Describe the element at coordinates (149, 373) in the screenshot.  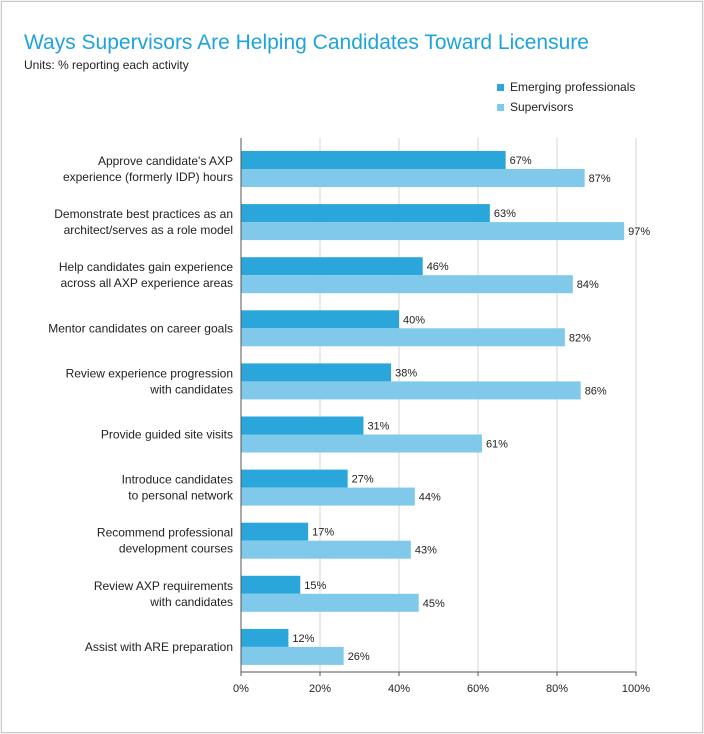
I see `category-label: Review experience progression` at that location.